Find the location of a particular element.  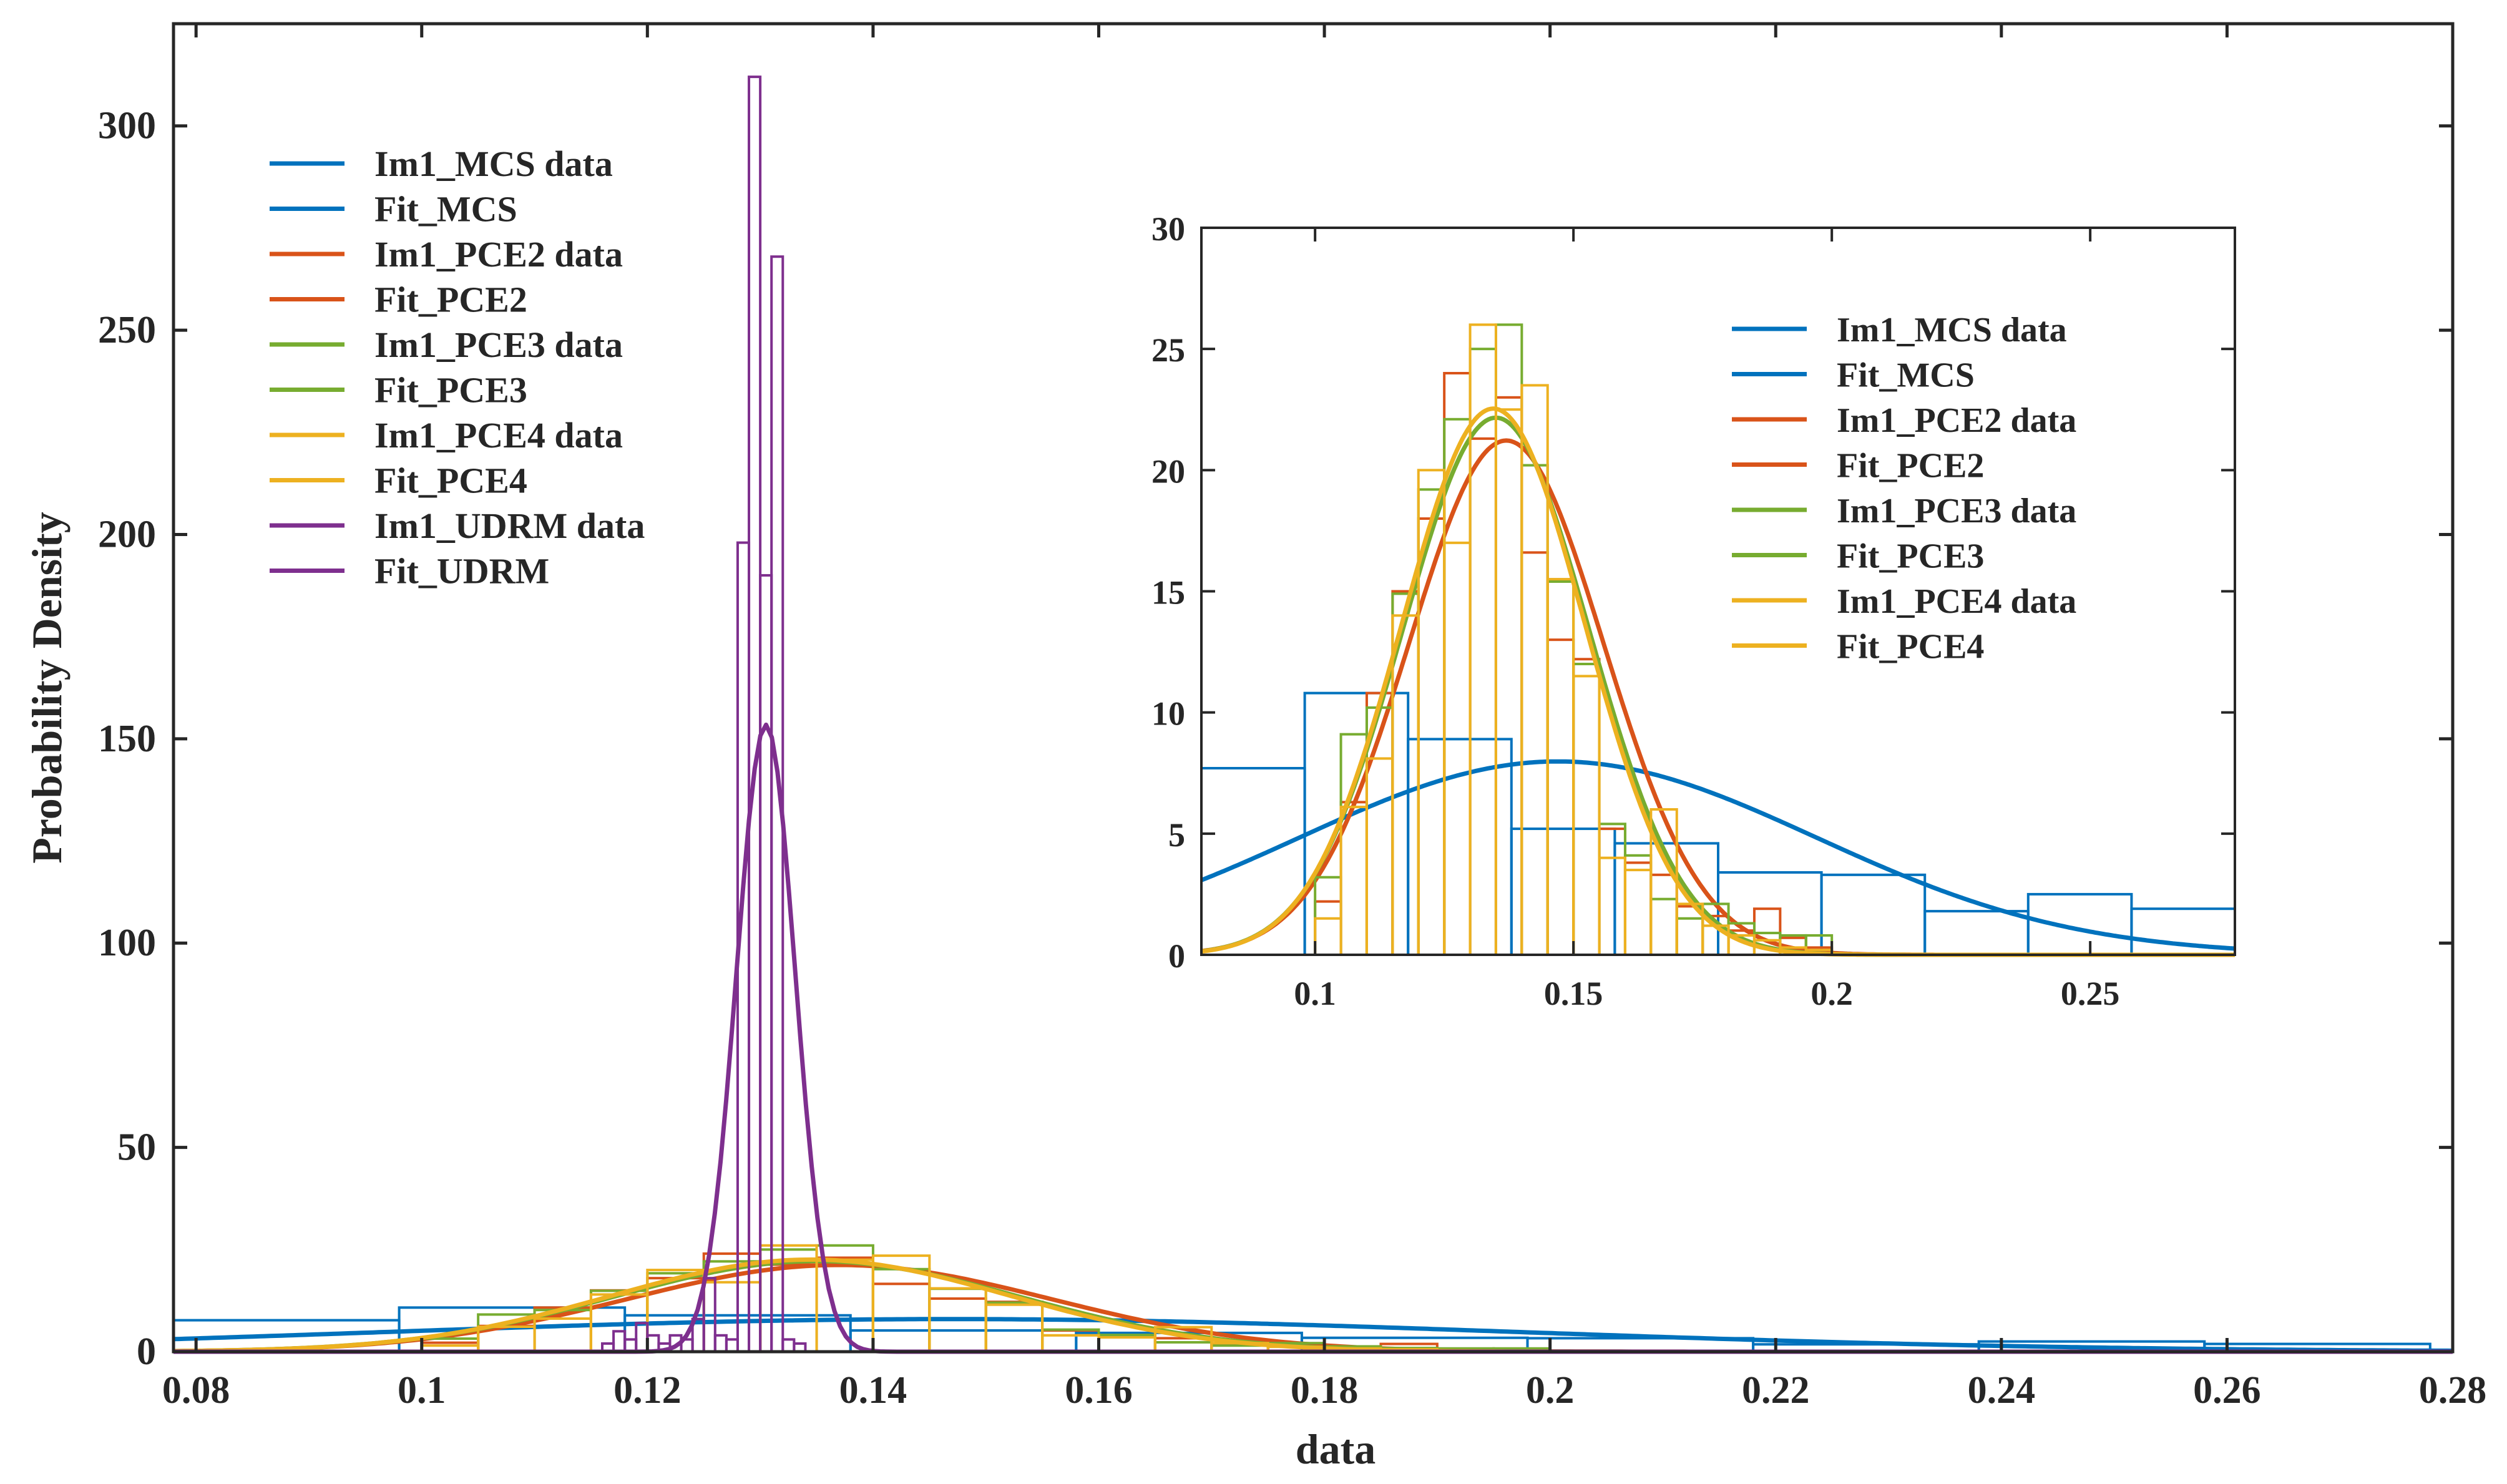

main-y-tick-label: 50 is located at coordinates (136, 1147).